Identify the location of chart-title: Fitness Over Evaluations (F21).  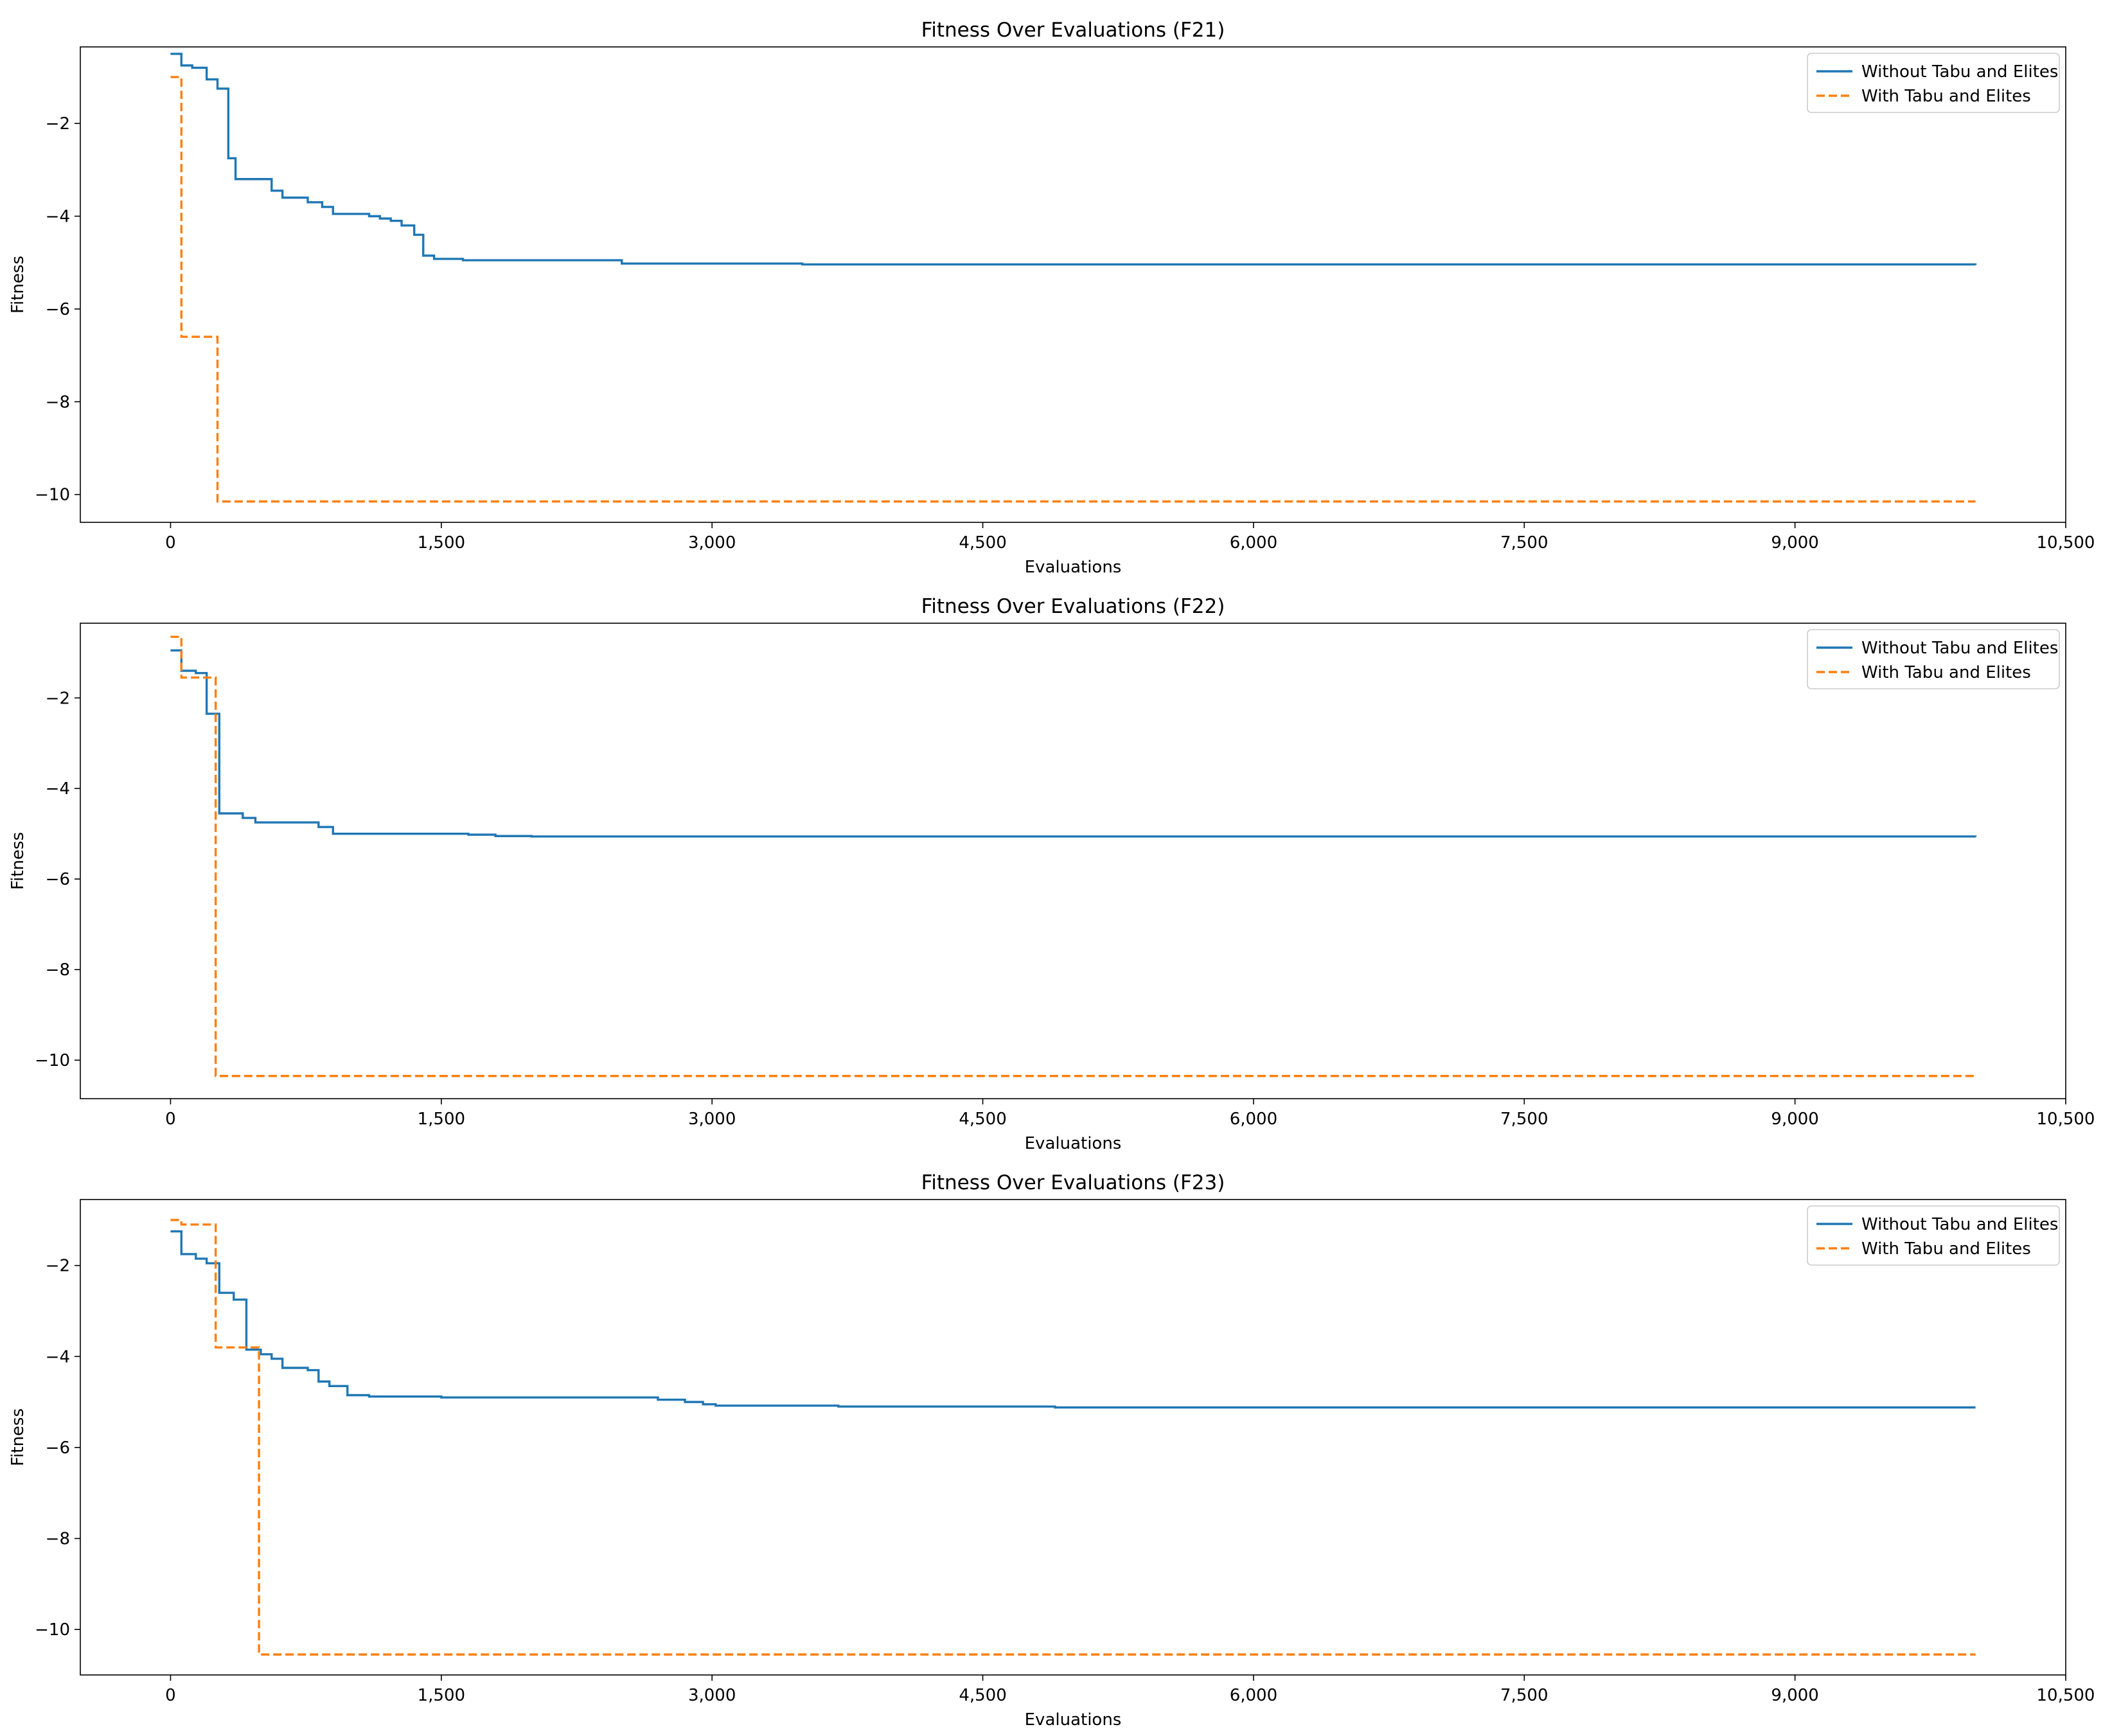
(1073, 30).